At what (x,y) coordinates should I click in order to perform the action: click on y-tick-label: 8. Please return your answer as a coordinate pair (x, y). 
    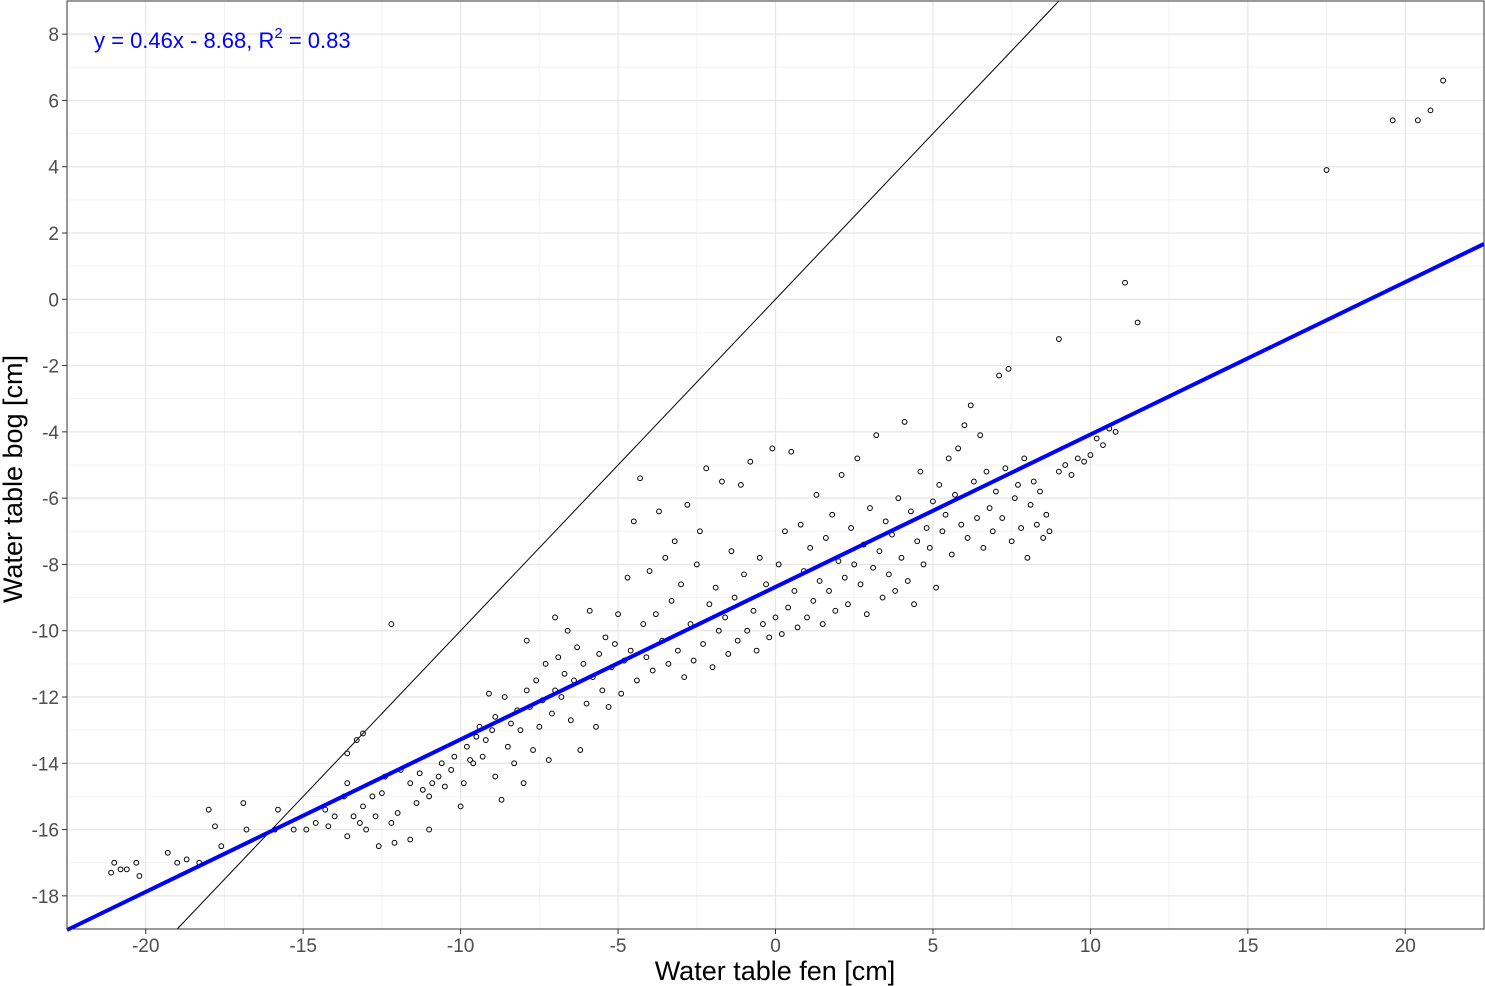
    Looking at the image, I should click on (53, 35).